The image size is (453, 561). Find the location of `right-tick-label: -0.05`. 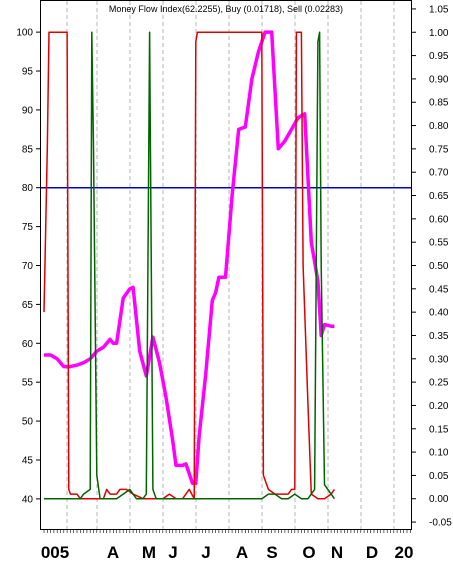

right-tick-label: -0.05 is located at coordinates (440, 523).